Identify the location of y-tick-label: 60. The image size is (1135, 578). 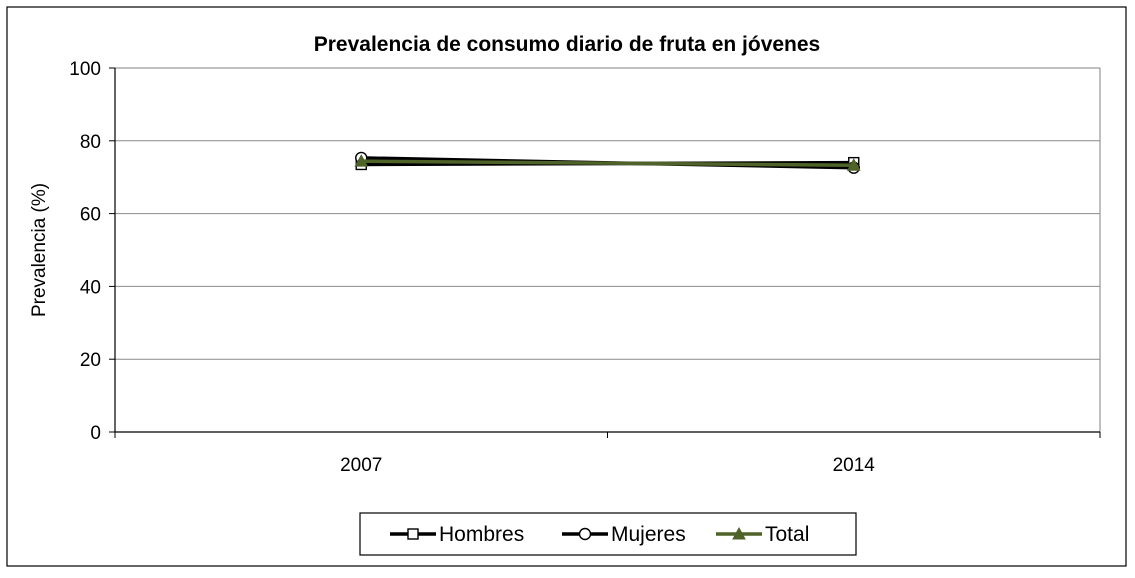
(90, 215).